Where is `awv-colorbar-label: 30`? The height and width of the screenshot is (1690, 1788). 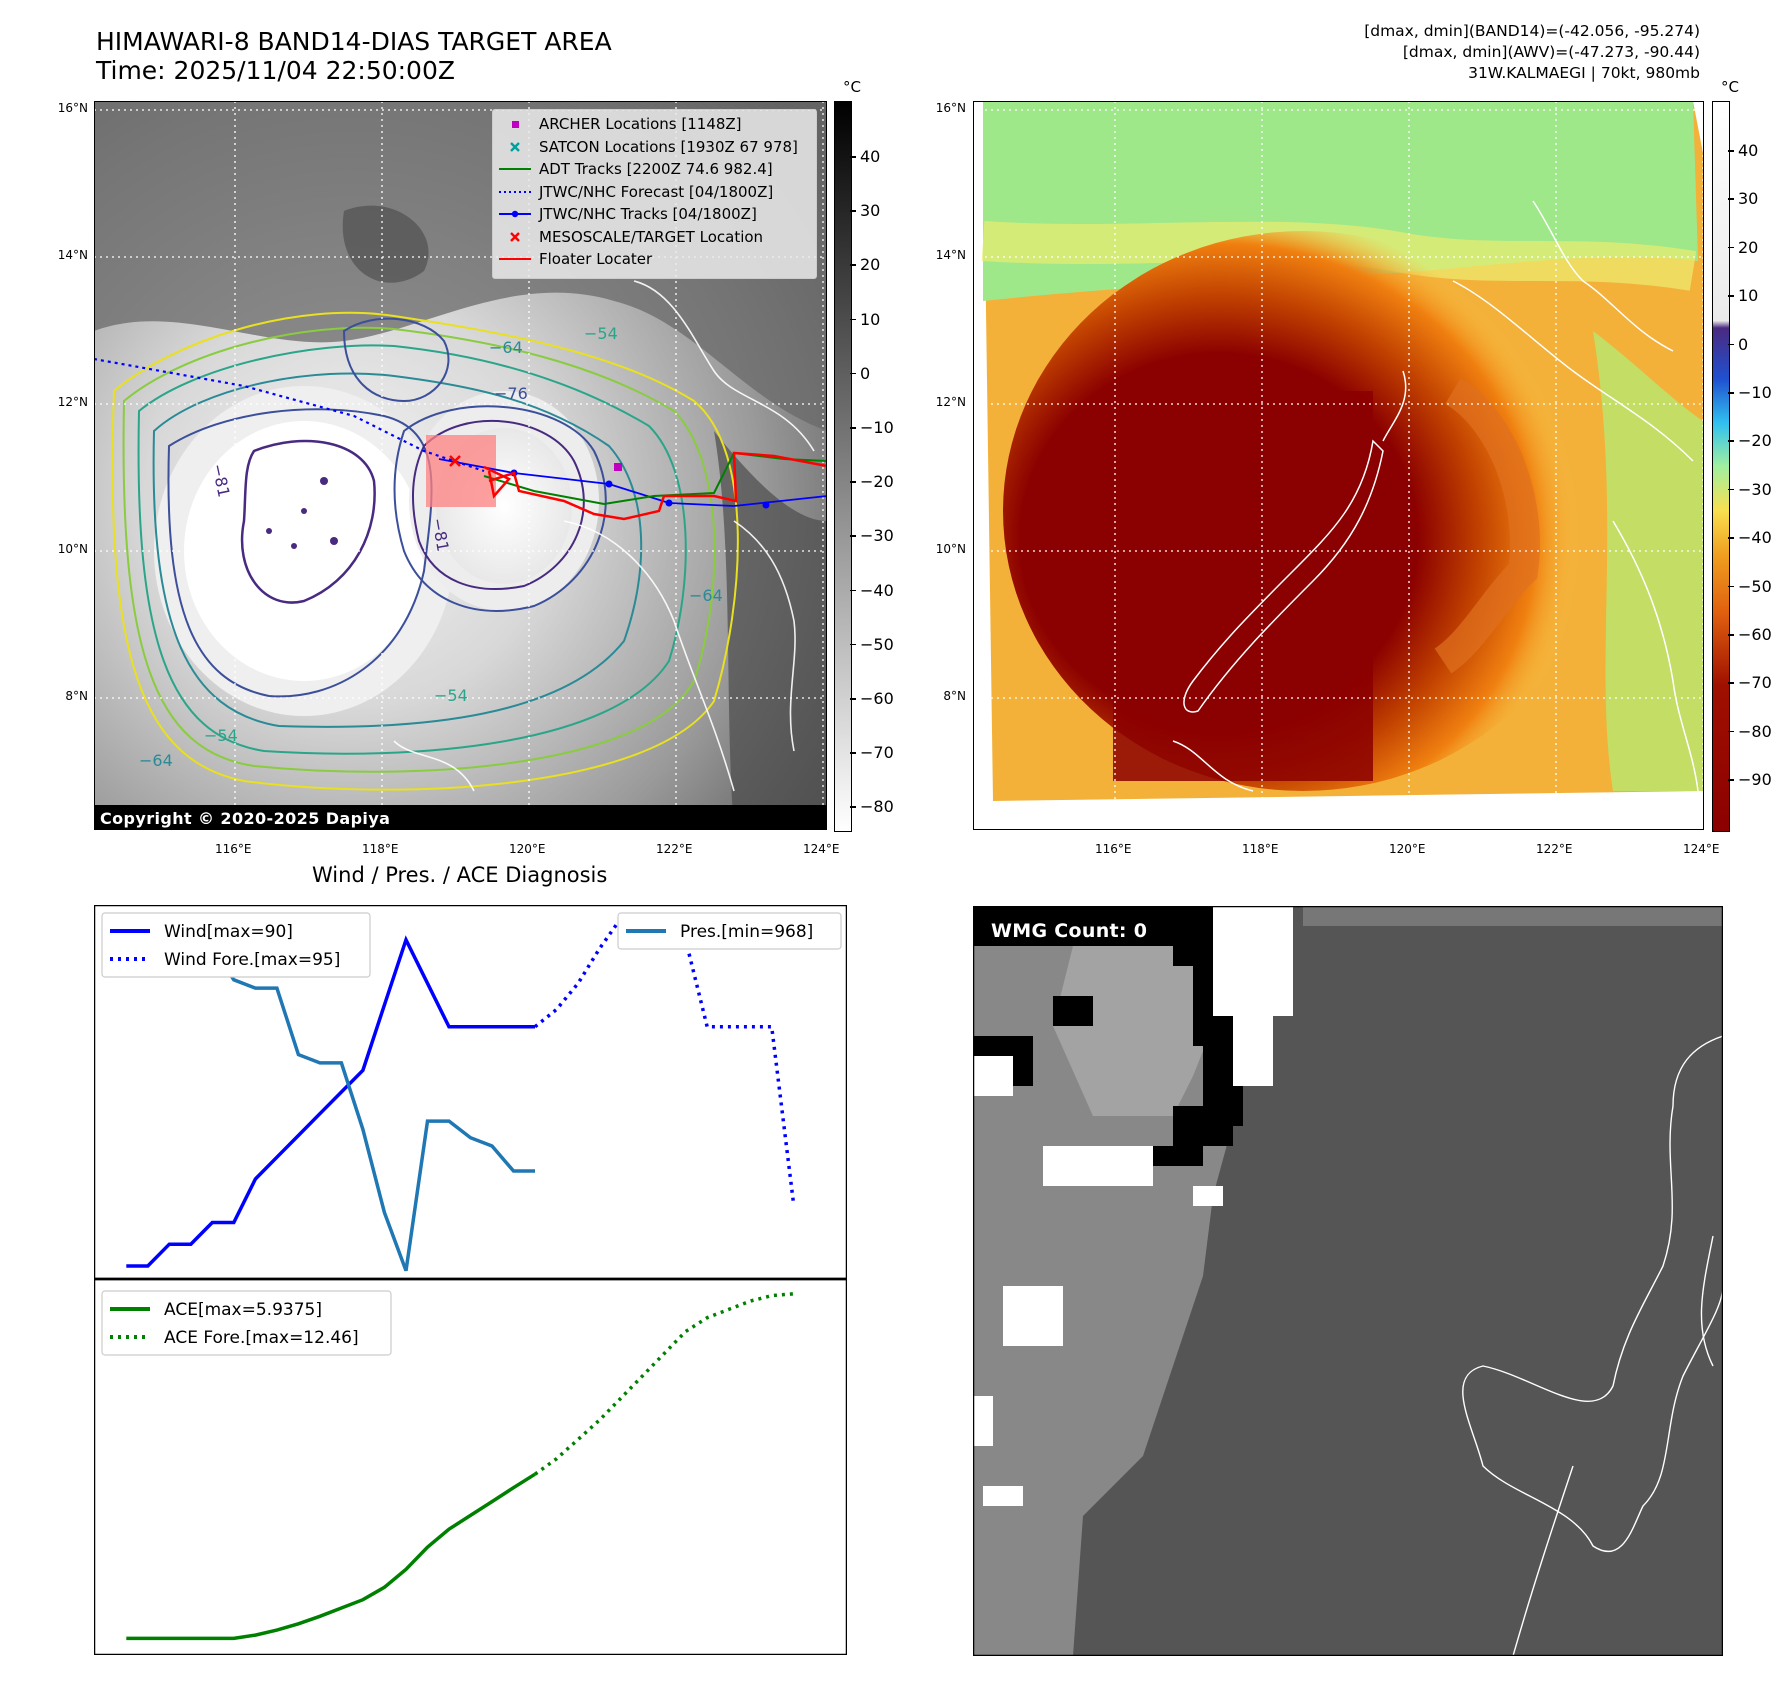
awv-colorbar-label: 30 is located at coordinates (1748, 199).